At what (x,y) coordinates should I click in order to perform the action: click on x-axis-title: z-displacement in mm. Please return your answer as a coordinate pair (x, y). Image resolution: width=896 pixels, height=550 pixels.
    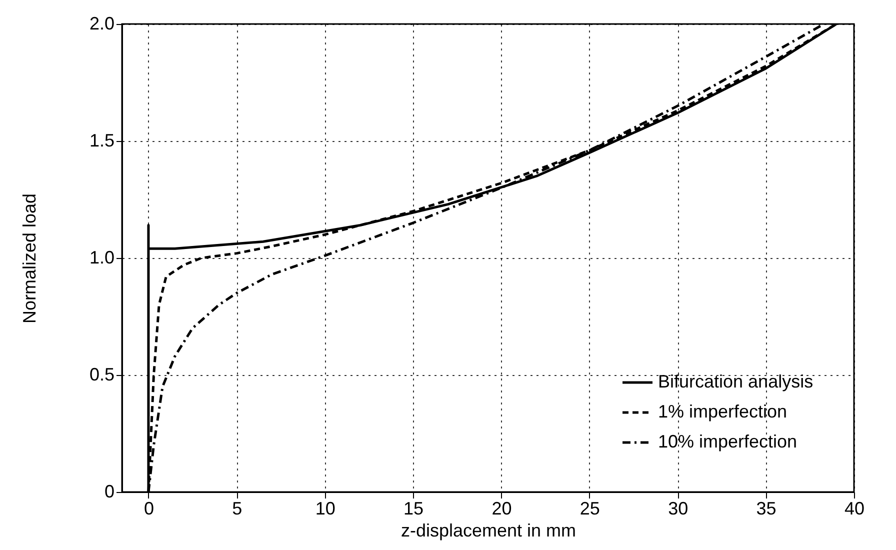
    Looking at the image, I should click on (488, 530).